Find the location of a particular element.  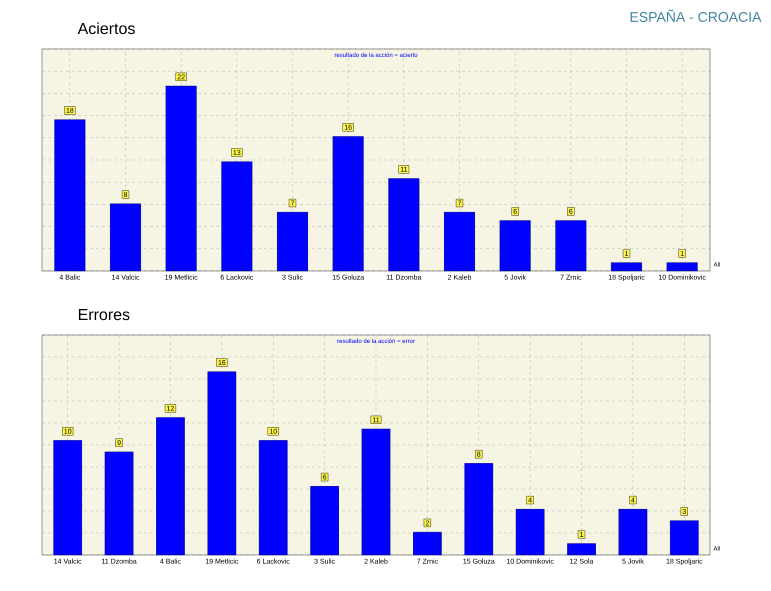

chart-title: Aciertos is located at coordinates (106, 28).